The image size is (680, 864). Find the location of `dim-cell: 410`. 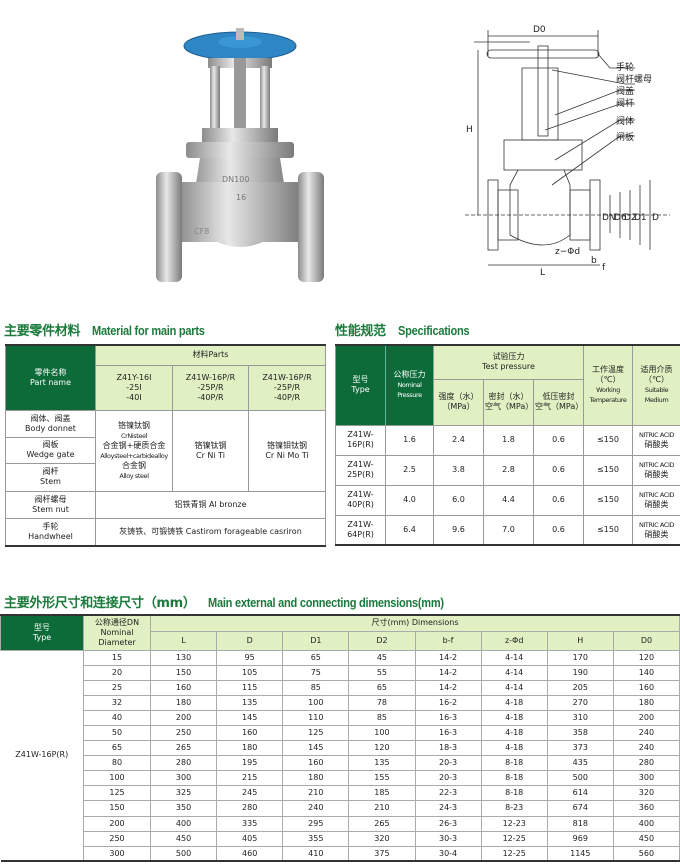

dim-cell: 410 is located at coordinates (316, 853).